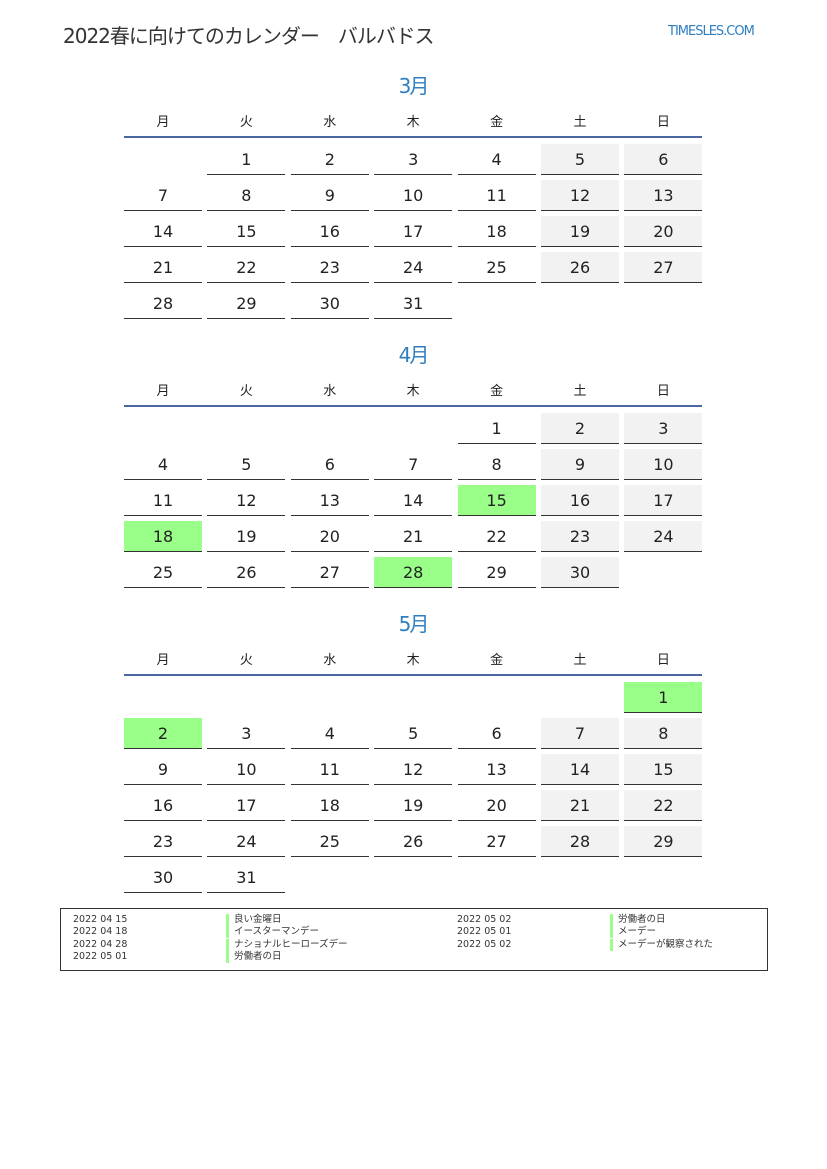 This screenshot has width=827, height=1169. What do you see at coordinates (663, 660) in the screenshot?
I see `weekday-header: 日` at bounding box center [663, 660].